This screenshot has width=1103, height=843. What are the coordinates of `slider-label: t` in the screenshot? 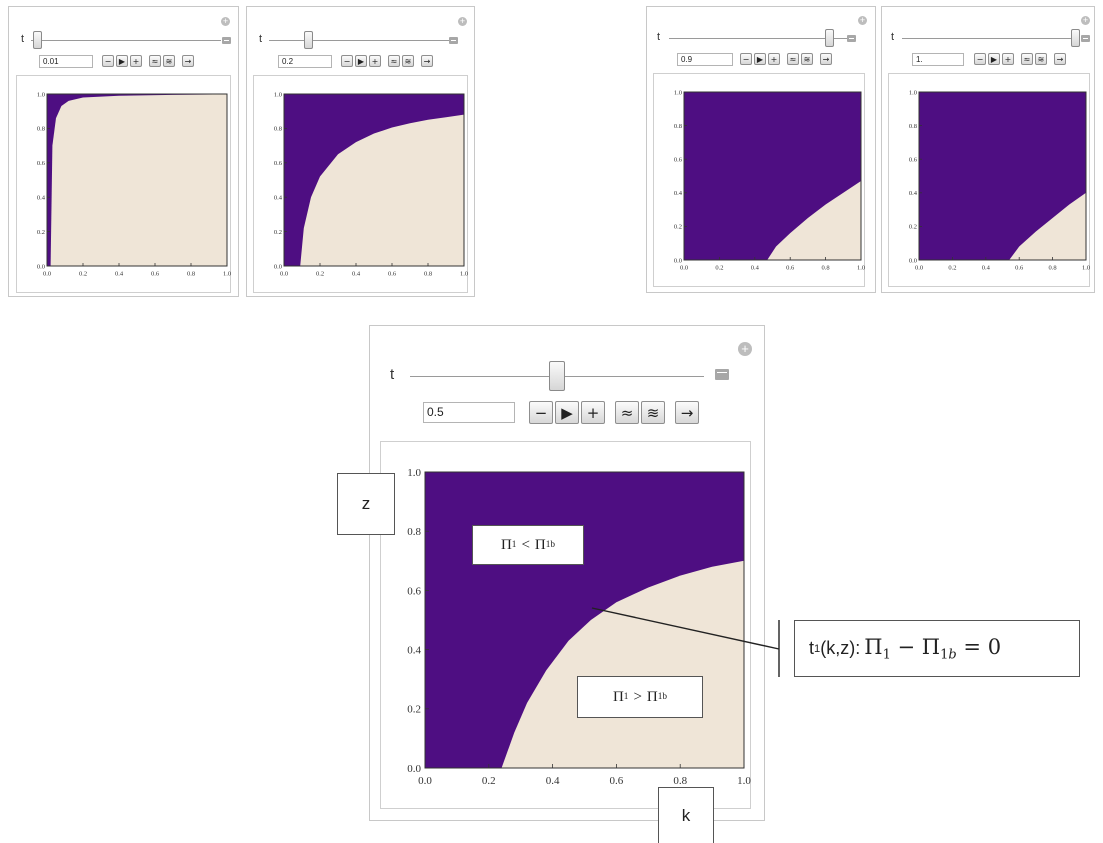 It's located at (893, 37).